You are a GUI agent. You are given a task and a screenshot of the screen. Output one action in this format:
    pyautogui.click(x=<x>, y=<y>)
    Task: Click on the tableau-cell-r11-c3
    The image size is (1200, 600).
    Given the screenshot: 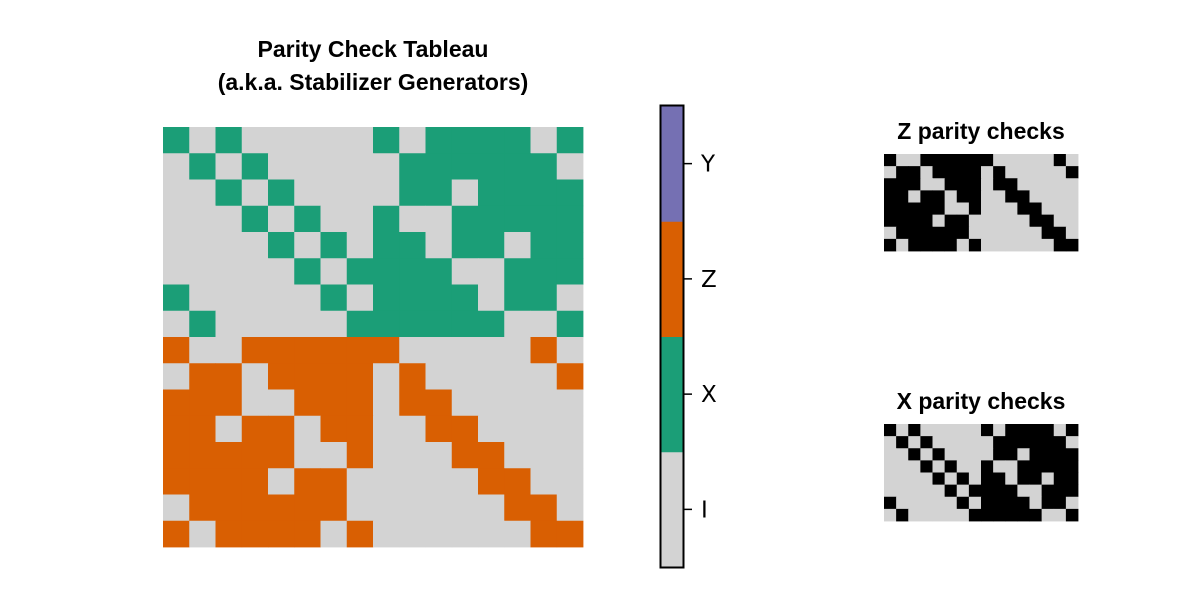 What is the action you would take?
    pyautogui.click(x=255, y=429)
    